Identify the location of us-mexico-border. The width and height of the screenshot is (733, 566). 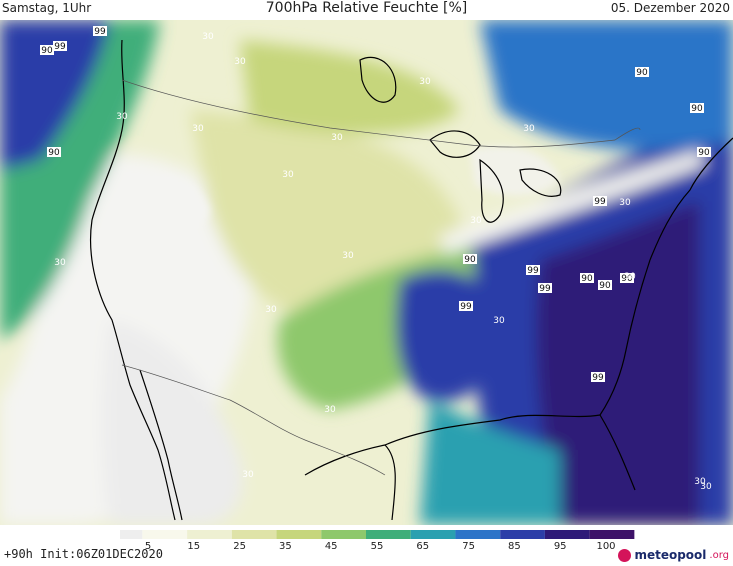
(253, 420).